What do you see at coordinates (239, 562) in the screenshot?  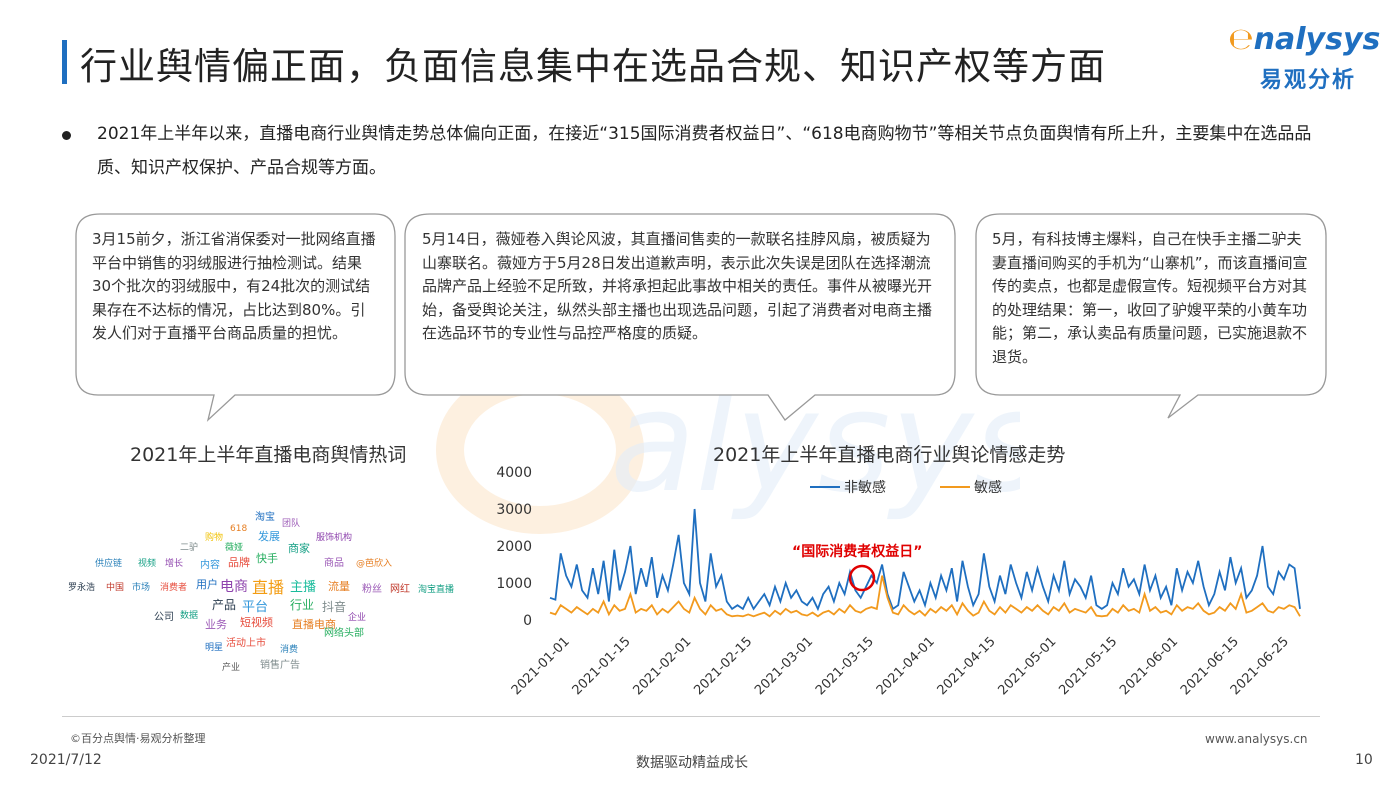 I see `wordcloud-word: 品牌` at bounding box center [239, 562].